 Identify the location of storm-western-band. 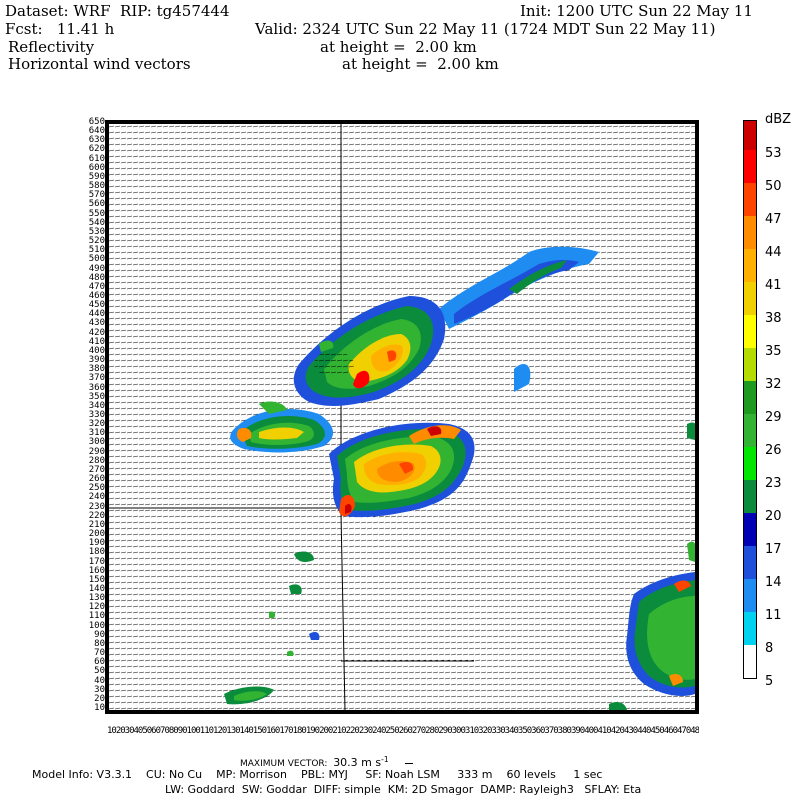
(282, 427).